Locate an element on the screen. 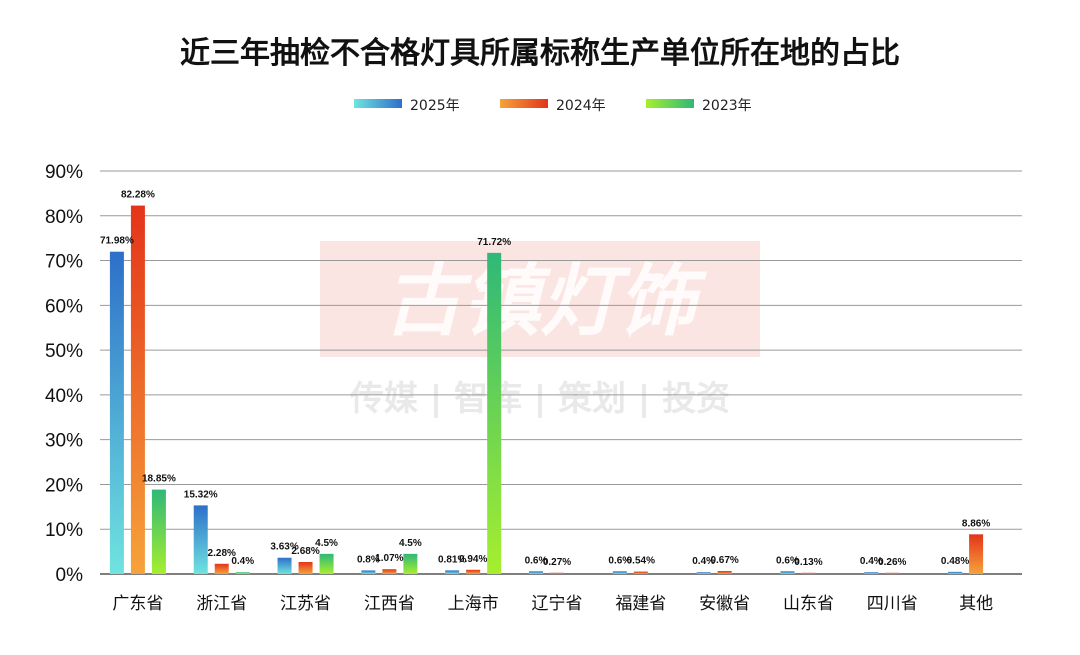 This screenshot has height=655, width=1080. x-tick-label: 浙江省 is located at coordinates (221, 604).